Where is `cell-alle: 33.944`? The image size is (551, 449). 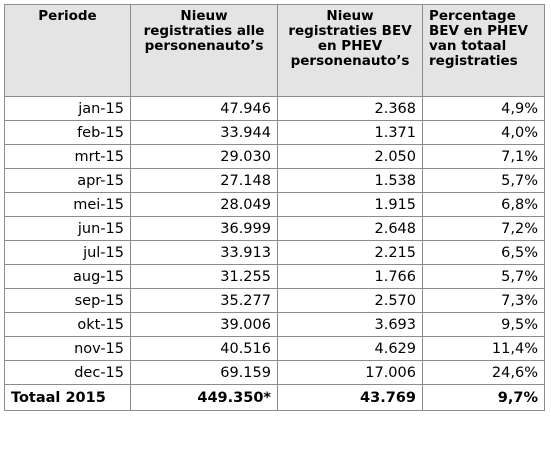 cell-alle: 33.944 is located at coordinates (204, 132).